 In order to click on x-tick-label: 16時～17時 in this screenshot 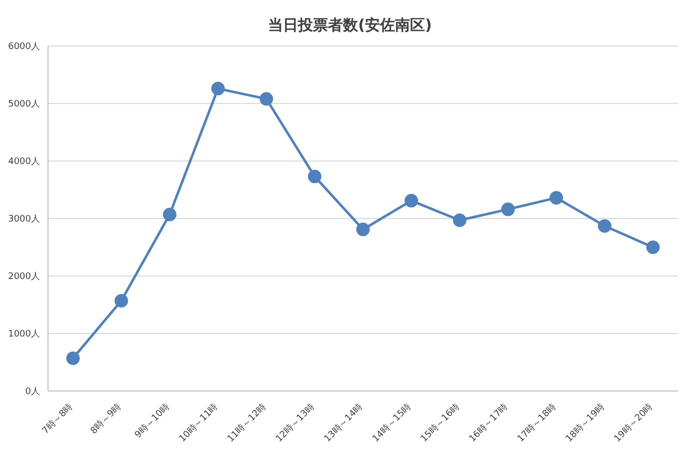, I will do `click(488, 422)`.